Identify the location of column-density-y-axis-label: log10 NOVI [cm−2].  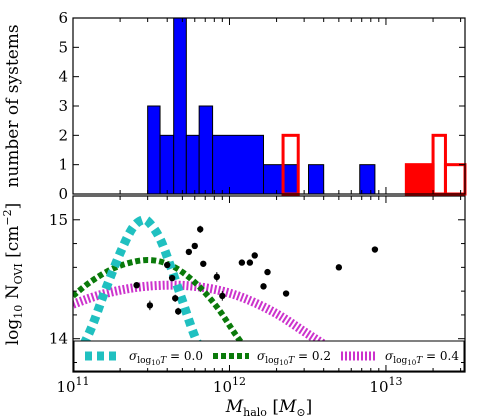
(13, 274).